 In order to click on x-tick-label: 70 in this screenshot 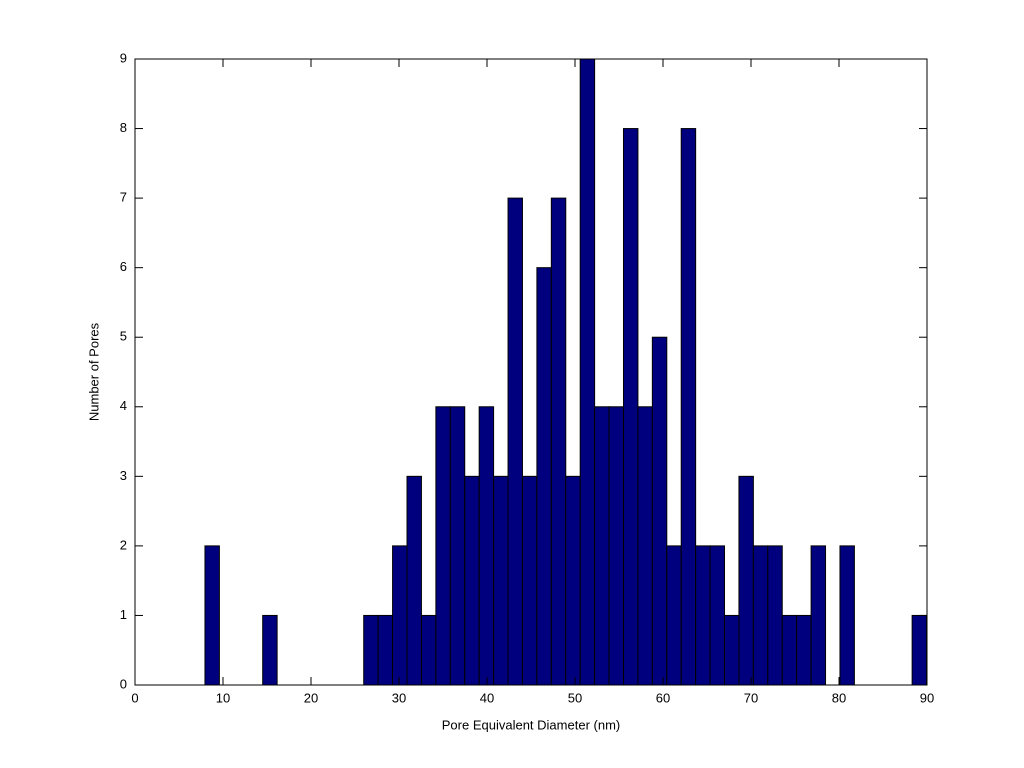, I will do `click(751, 697)`.